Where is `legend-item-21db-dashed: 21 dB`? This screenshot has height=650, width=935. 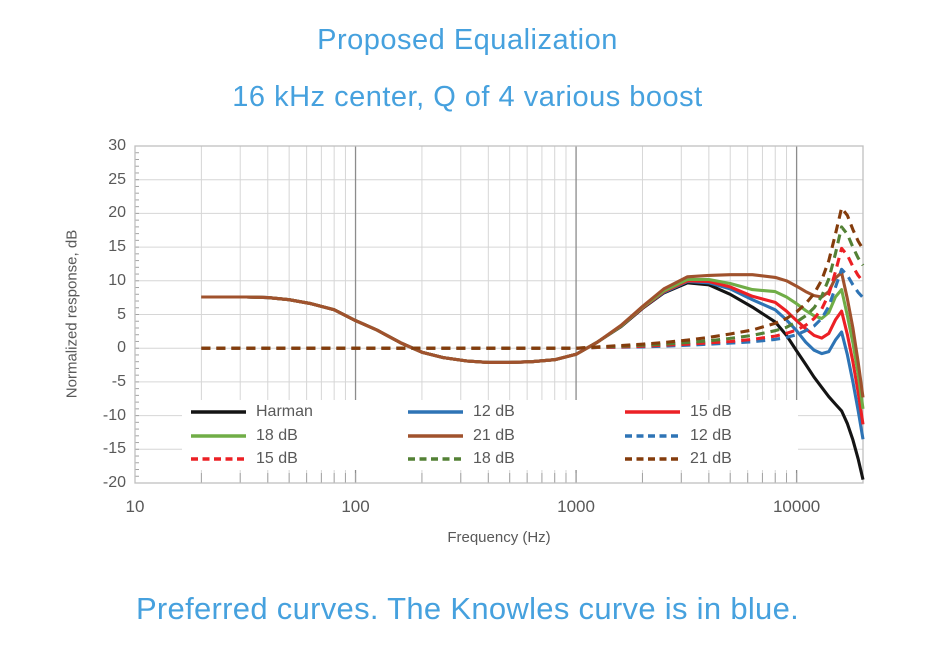 legend-item-21db-dashed: 21 dB is located at coordinates (678, 459).